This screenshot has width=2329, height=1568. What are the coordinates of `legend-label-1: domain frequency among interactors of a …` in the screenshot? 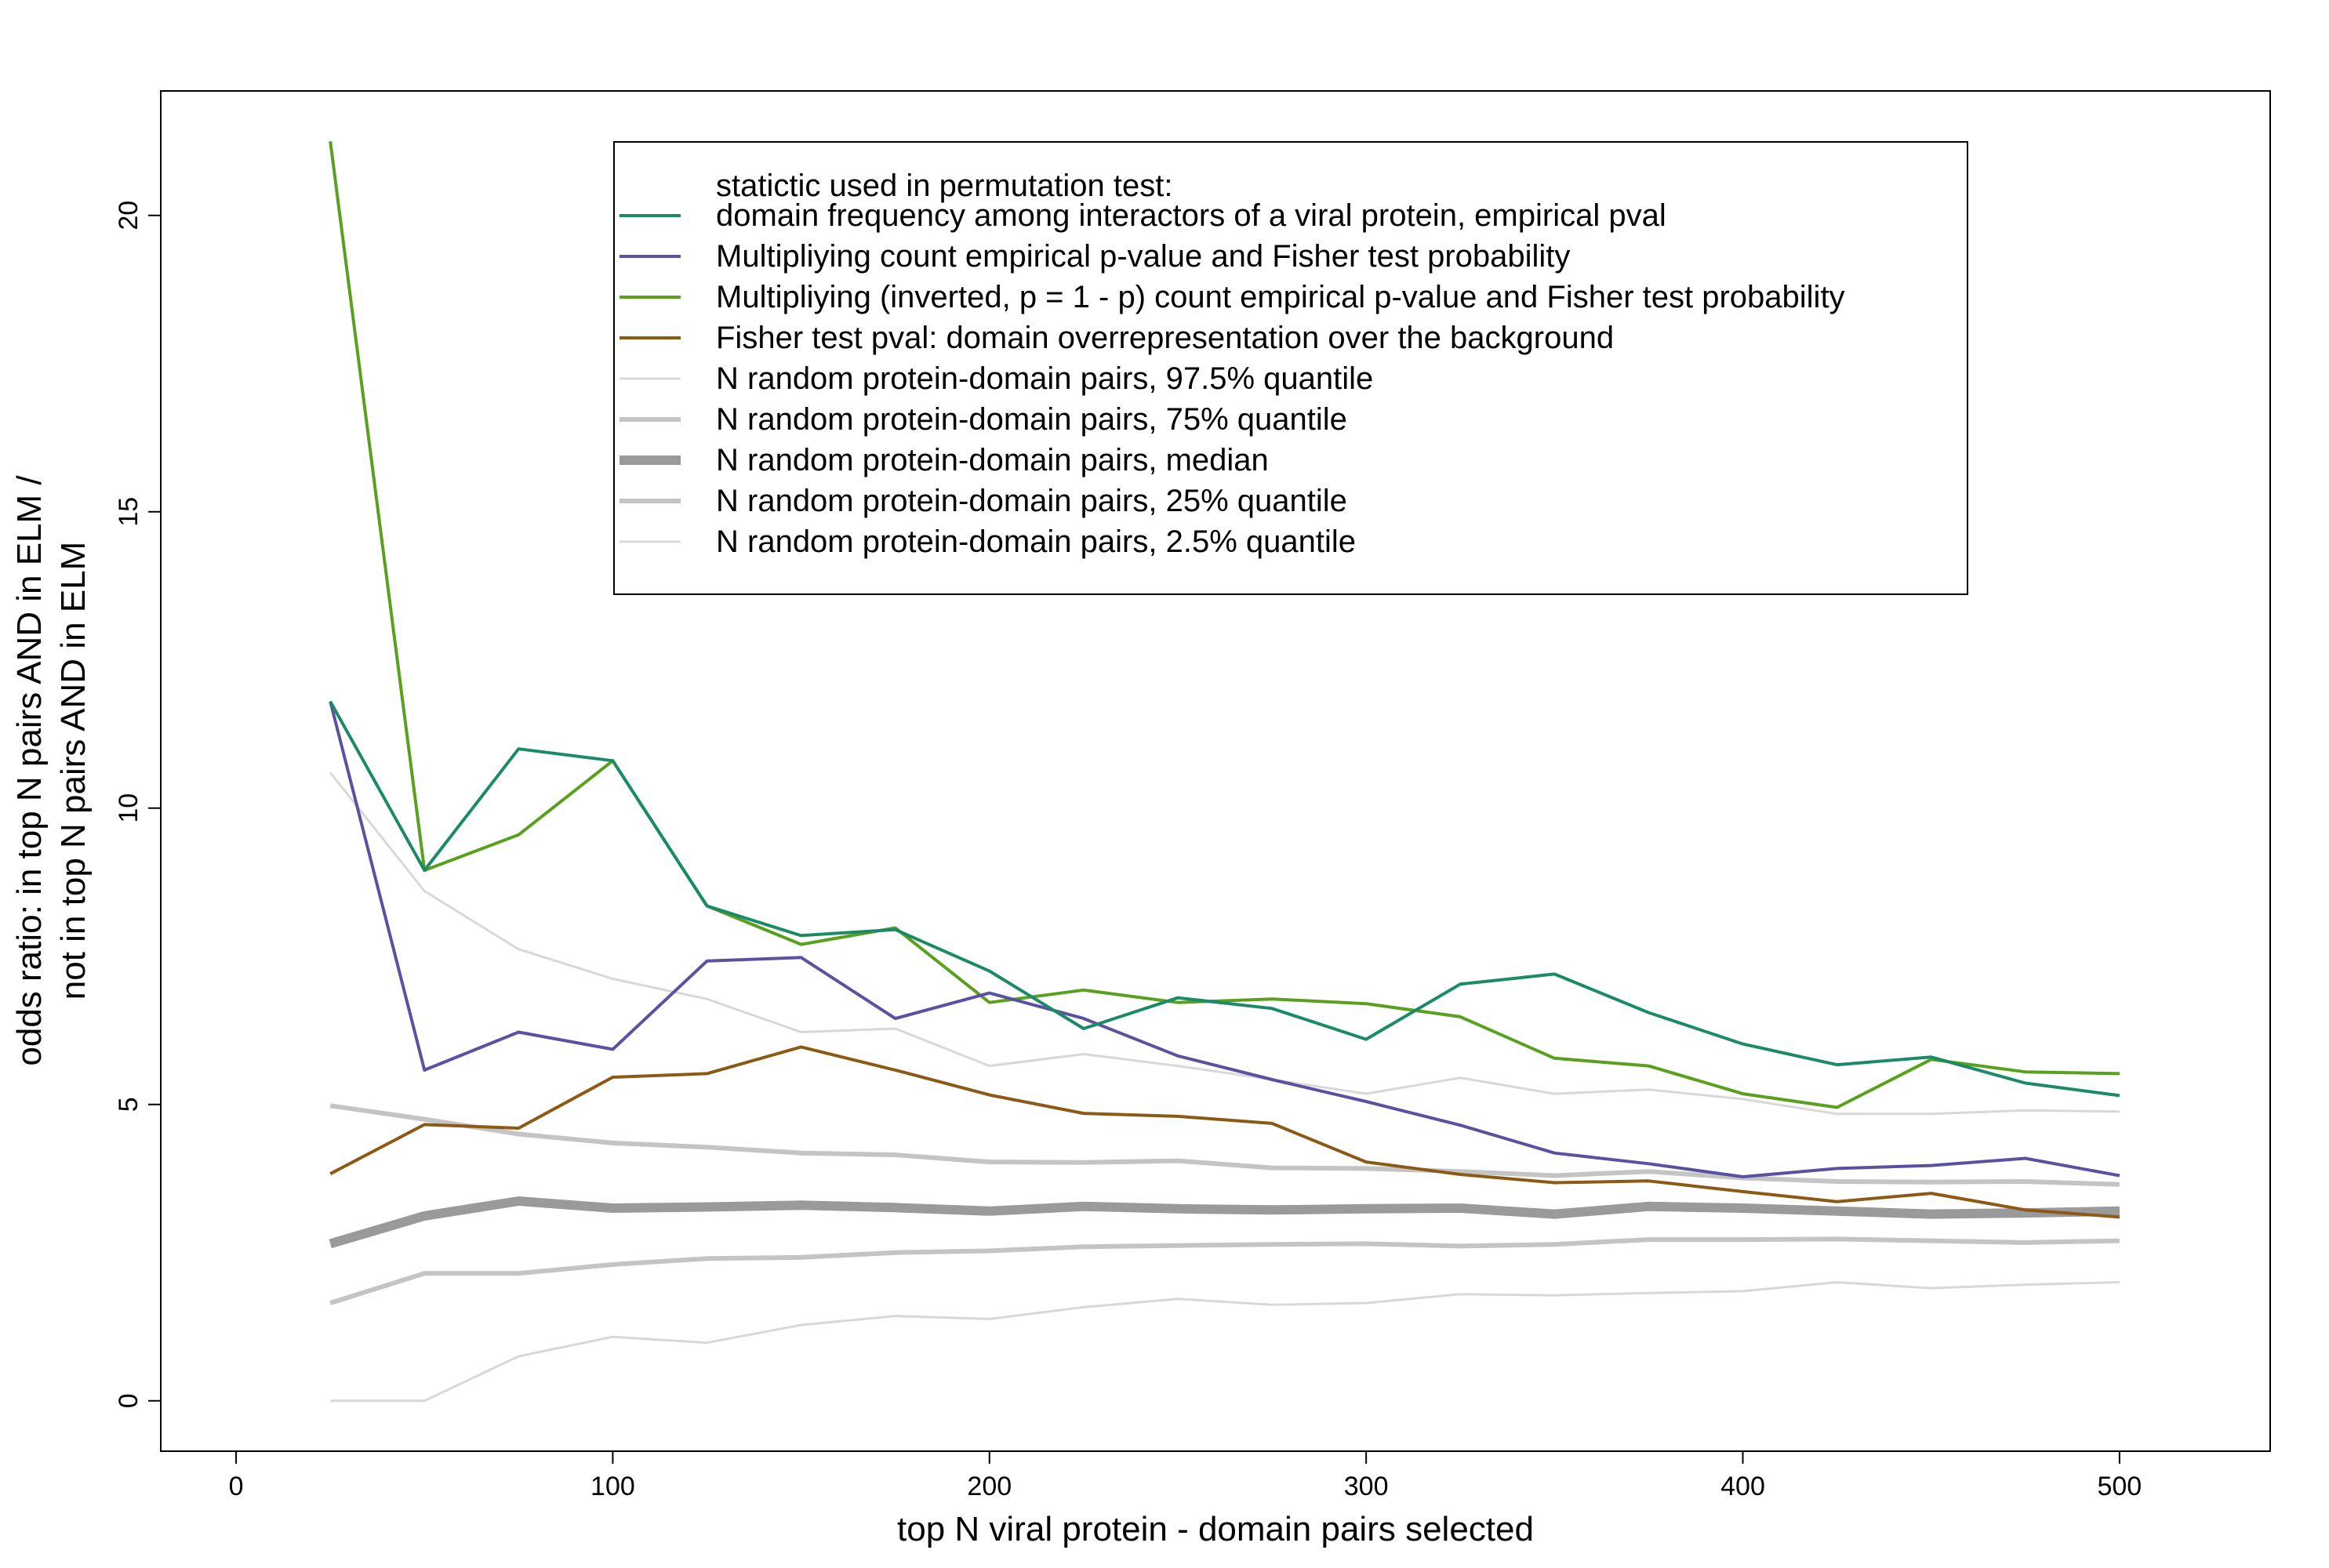 It's located at (1191, 215).